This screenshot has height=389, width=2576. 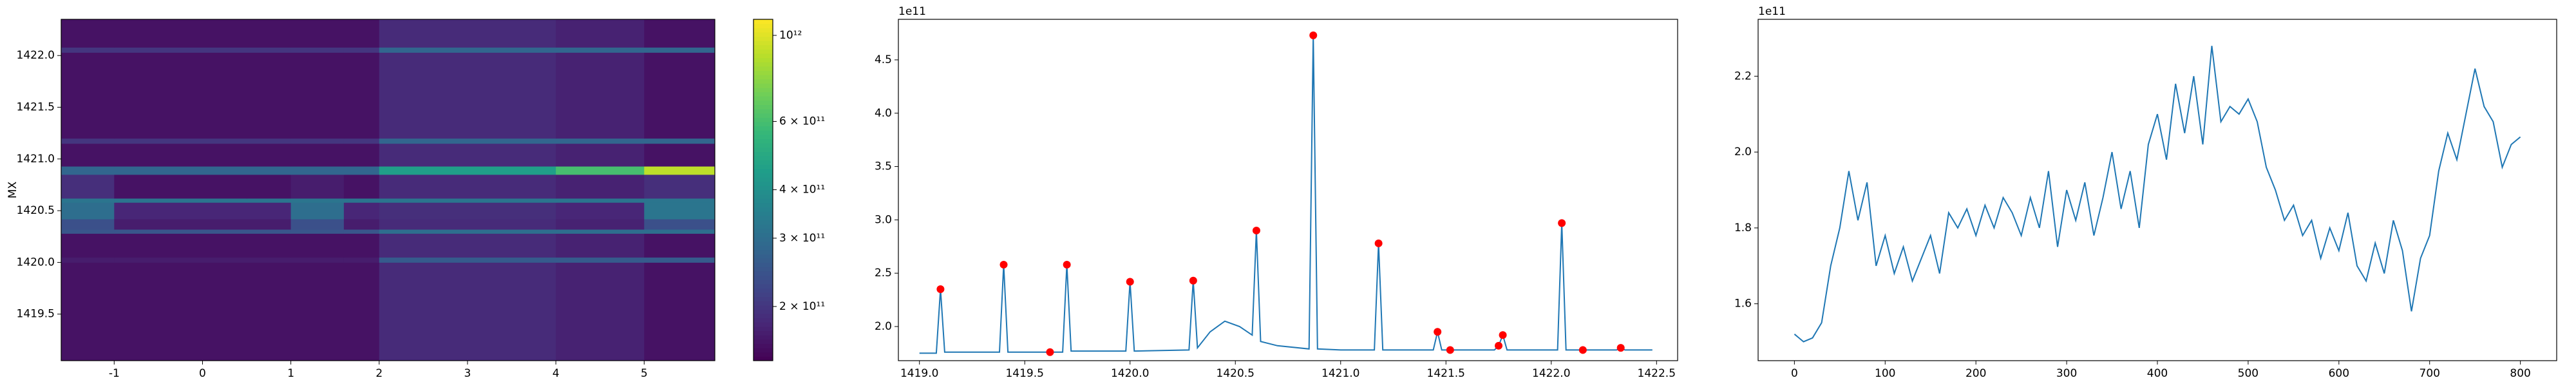 I want to click on x-tick-label: 300, so click(x=2066, y=374).